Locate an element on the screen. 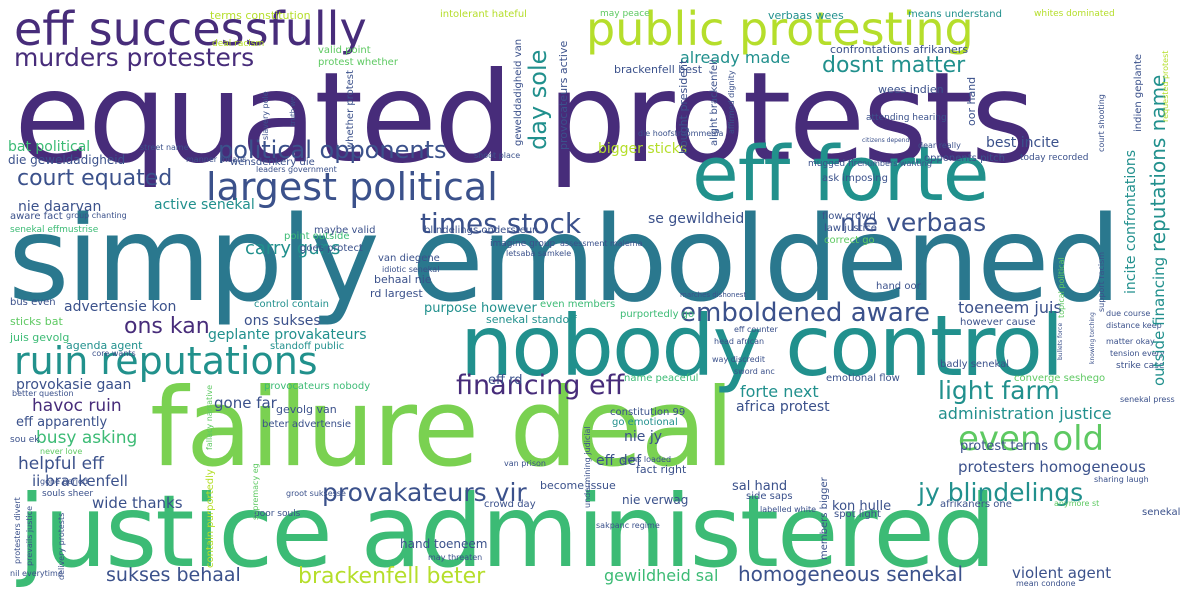  word: indien geplante is located at coordinates (1138, 92).